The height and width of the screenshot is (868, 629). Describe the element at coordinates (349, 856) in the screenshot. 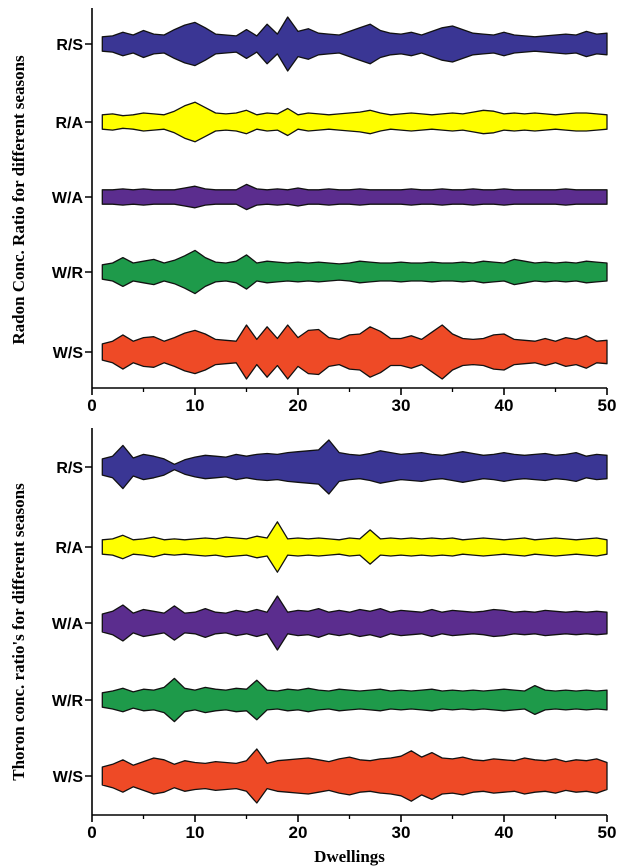

I see `x-axis-title: Dwellings` at that location.